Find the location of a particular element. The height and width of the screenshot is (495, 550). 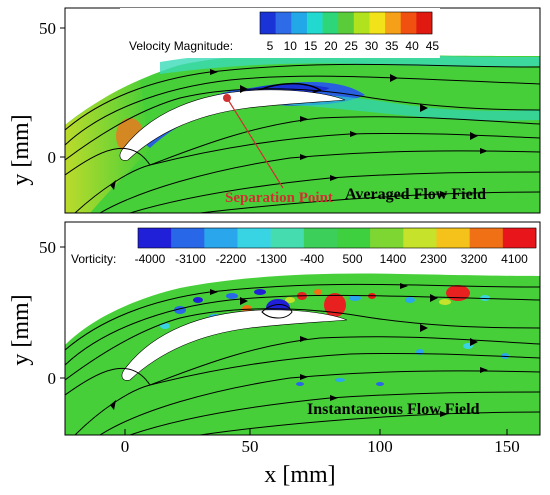

top-y-axis: 50 0 y [mm] is located at coordinates (36, 102).